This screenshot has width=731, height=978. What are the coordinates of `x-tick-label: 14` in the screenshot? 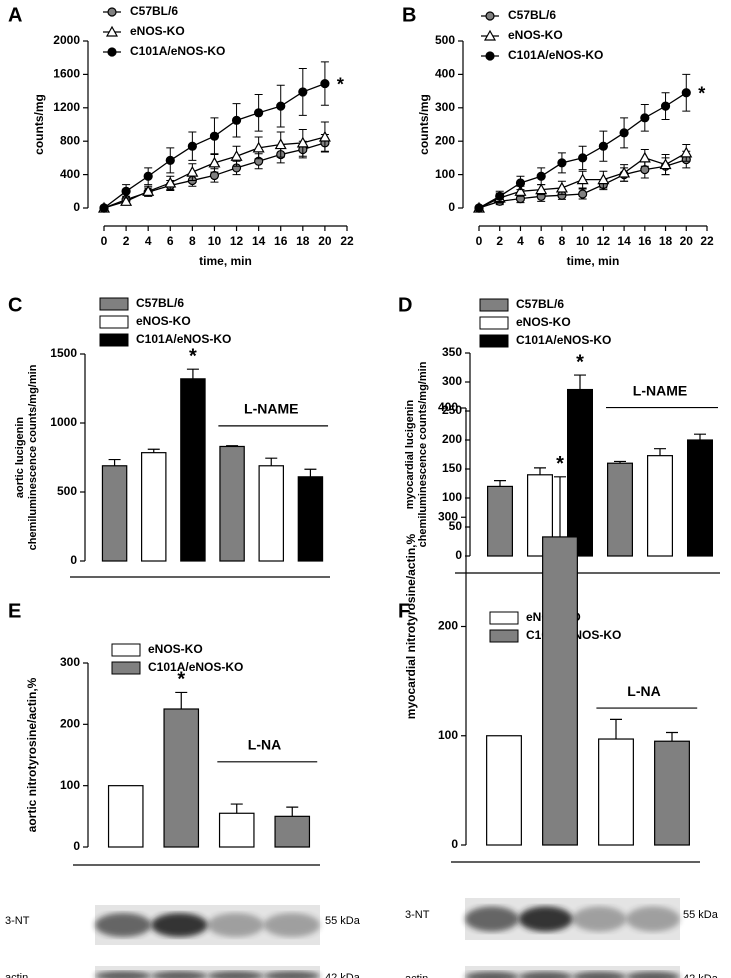 It's located at (259, 241).